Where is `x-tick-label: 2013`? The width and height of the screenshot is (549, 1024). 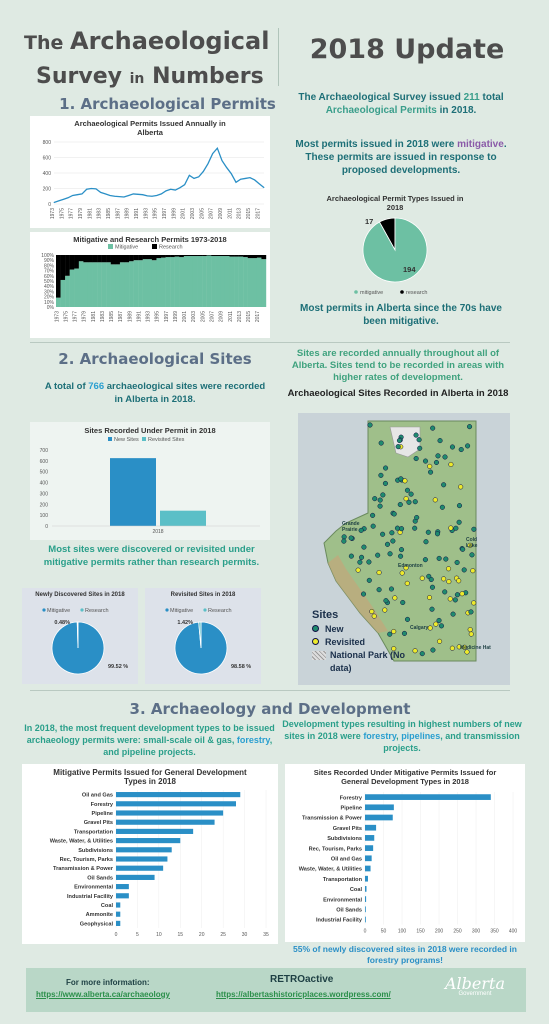 x-tick-label: 2013 is located at coordinates (240, 213).